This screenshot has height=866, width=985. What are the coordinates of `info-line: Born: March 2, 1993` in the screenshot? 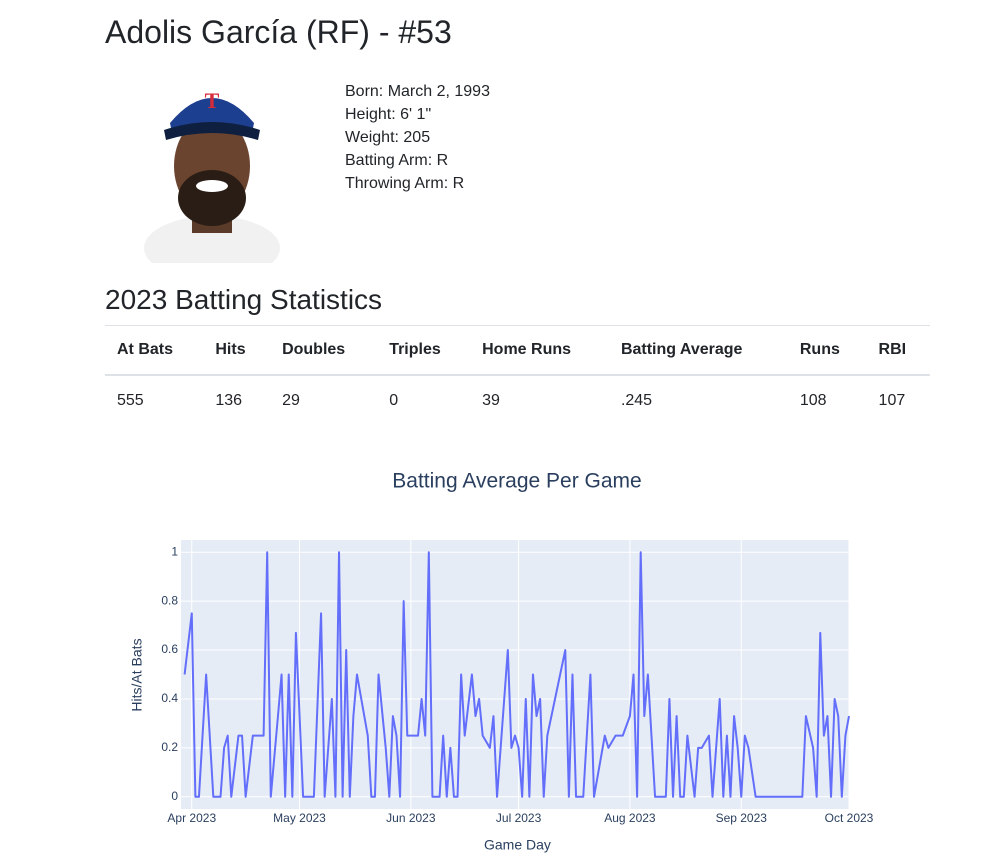 It's located at (417, 91).